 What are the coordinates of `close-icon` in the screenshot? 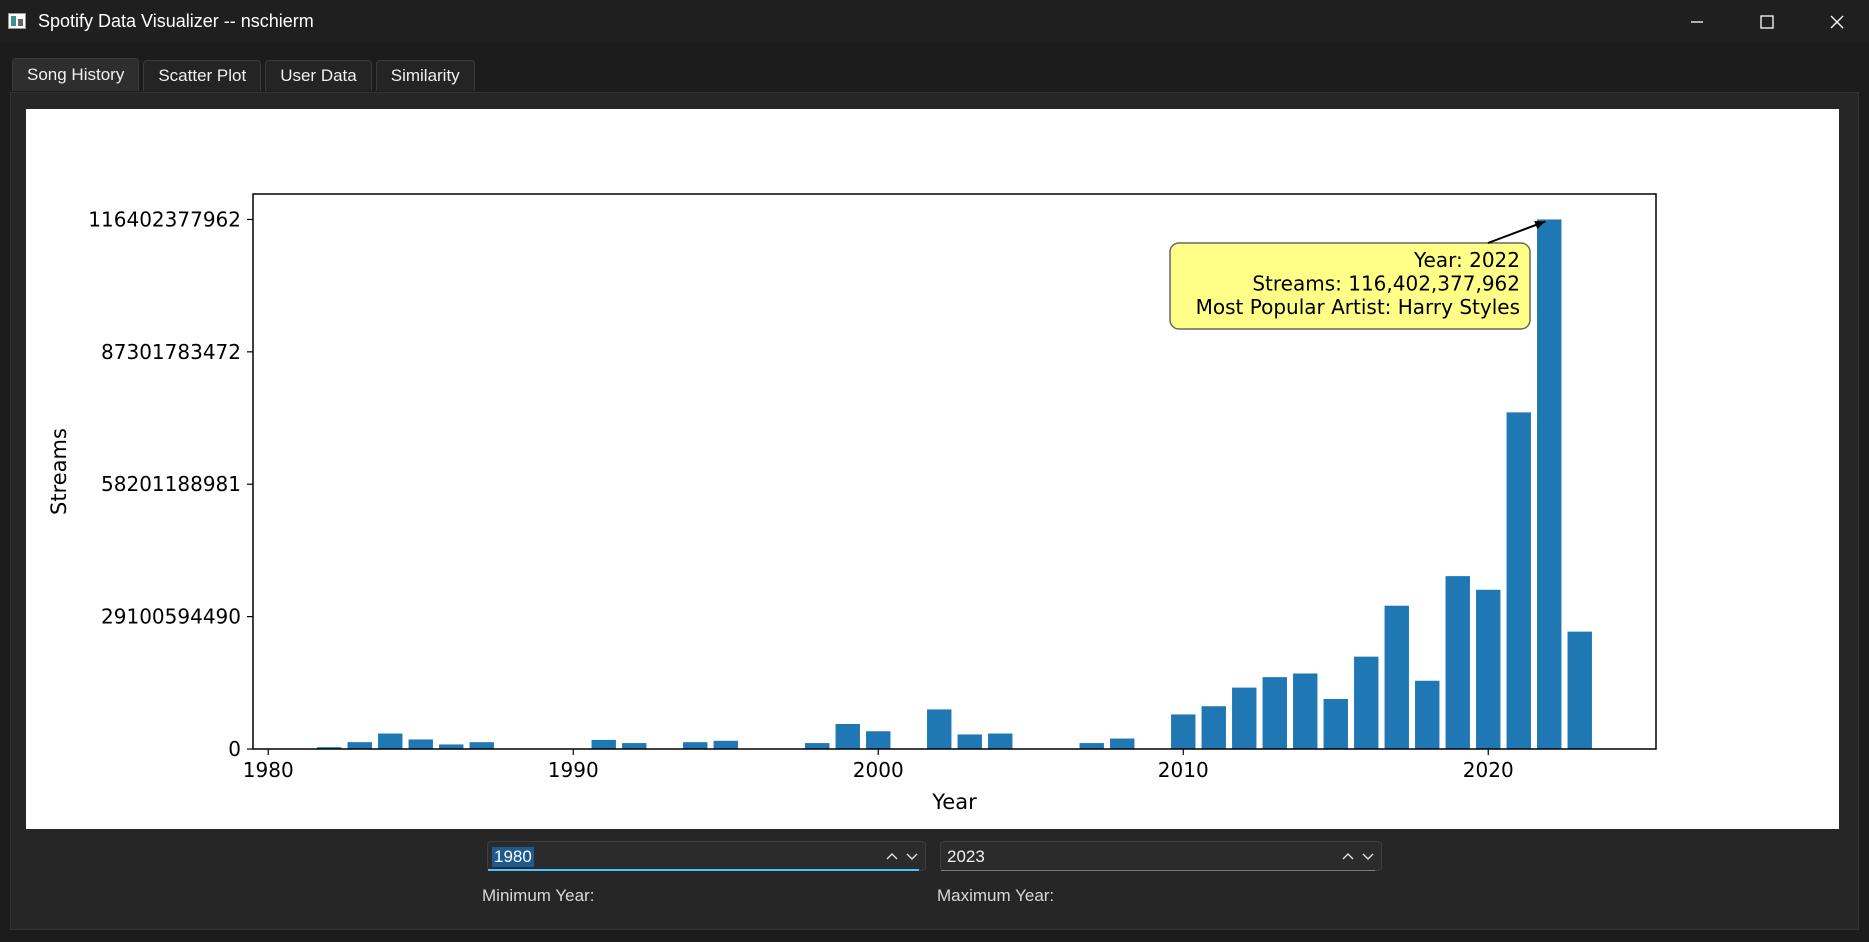 It's located at (1837, 21).